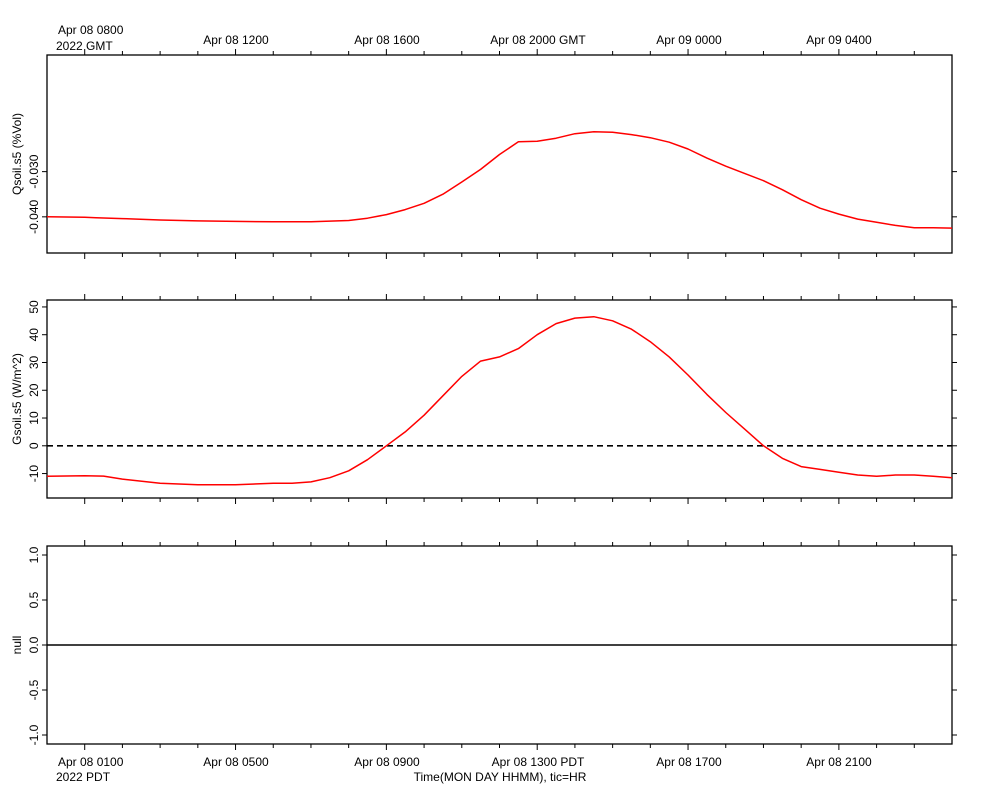  What do you see at coordinates (689, 40) in the screenshot?
I see `top-axis-label: Apr 09 0000` at bounding box center [689, 40].